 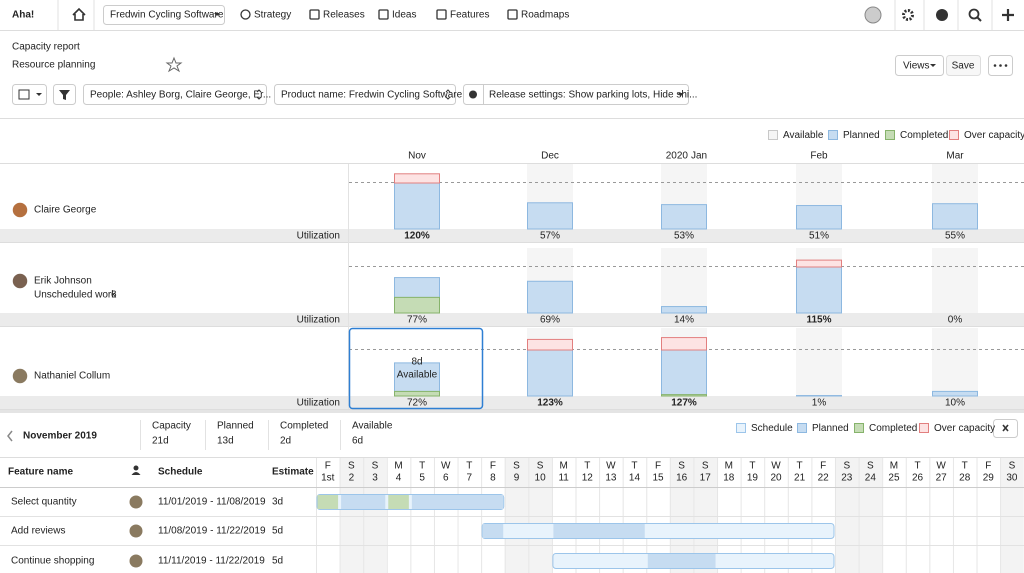 What do you see at coordinates (79, 14) in the screenshot?
I see `home-icon` at bounding box center [79, 14].